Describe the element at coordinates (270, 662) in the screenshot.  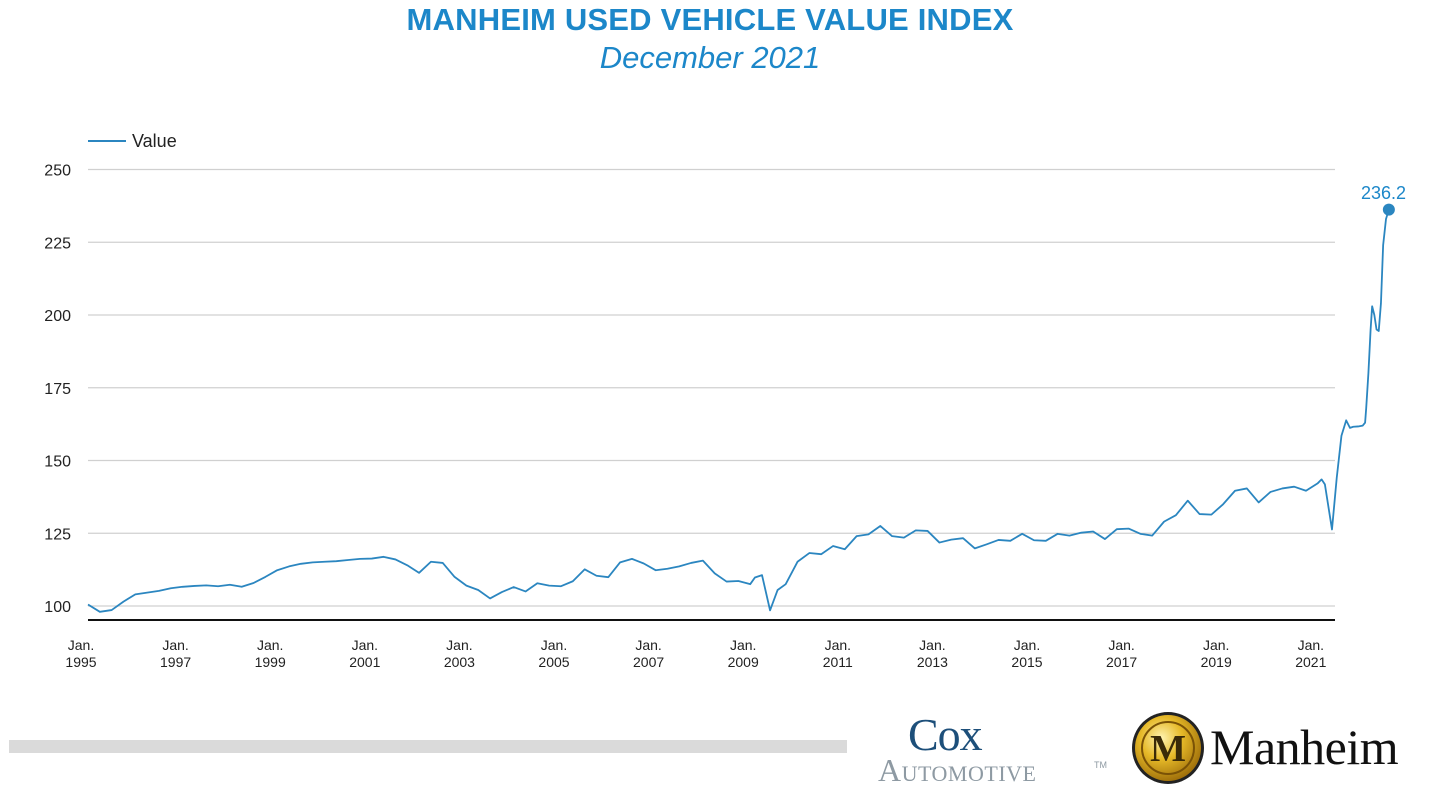
I see `x-tick-label: 1999` at that location.